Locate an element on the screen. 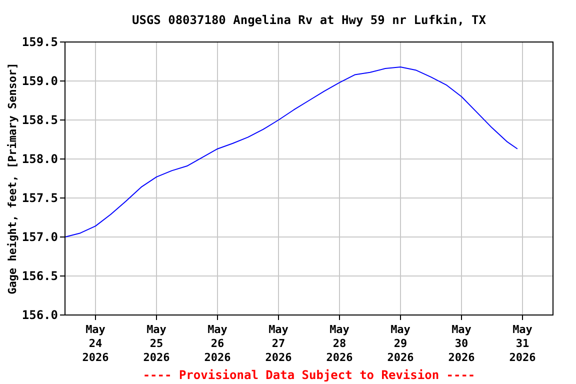  chart-title: USGS 08037180 Angelina Rv at Hwy 59 nr Lufkin, TX is located at coordinates (309, 20).